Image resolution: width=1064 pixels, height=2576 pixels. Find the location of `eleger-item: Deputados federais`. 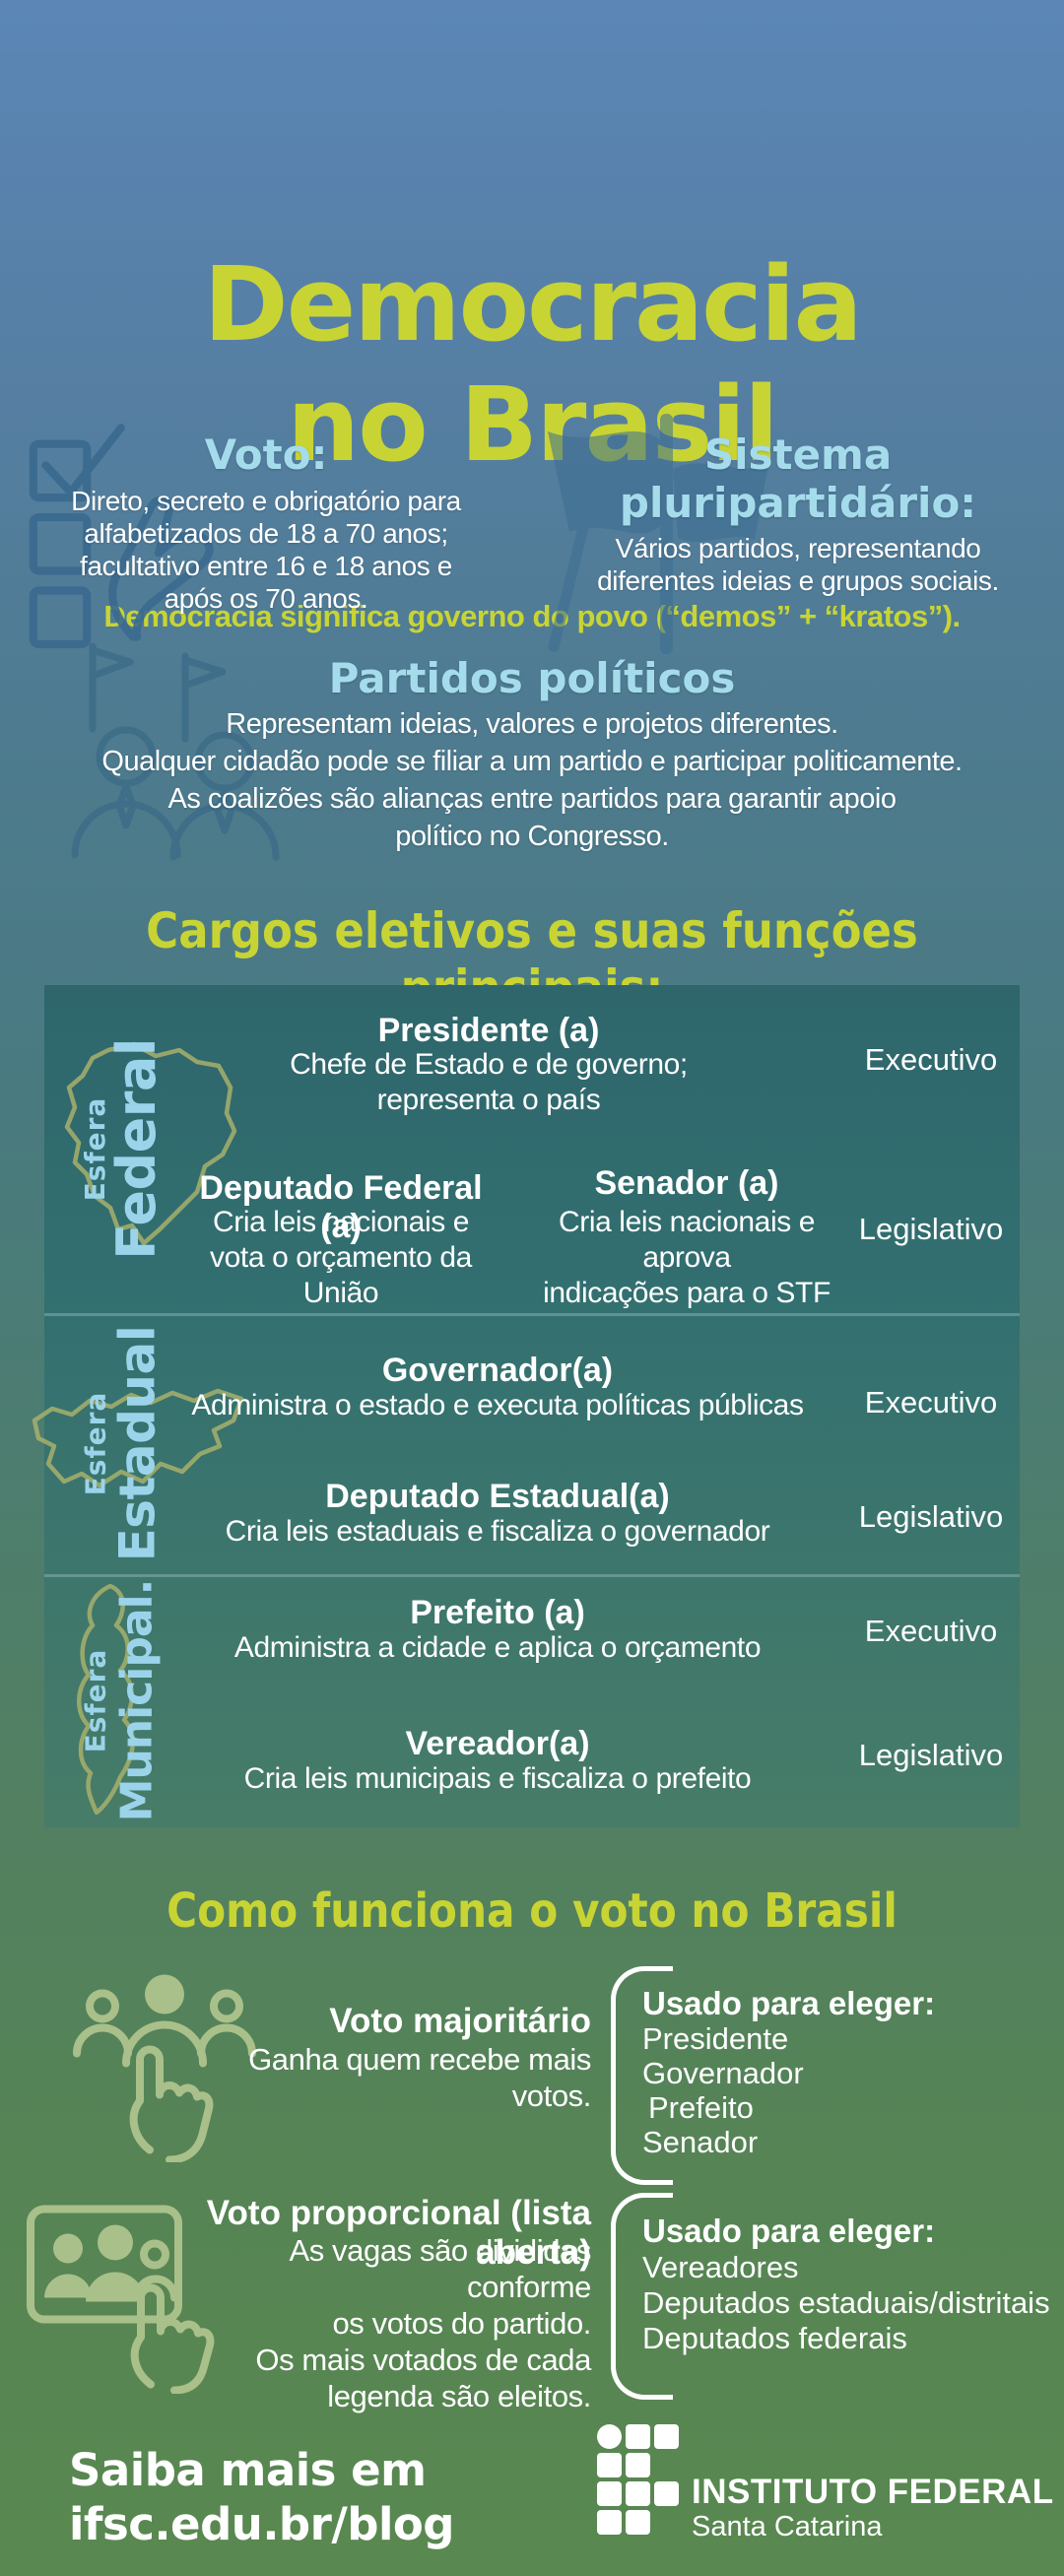

eleger-item: Deputados federais is located at coordinates (775, 2338).